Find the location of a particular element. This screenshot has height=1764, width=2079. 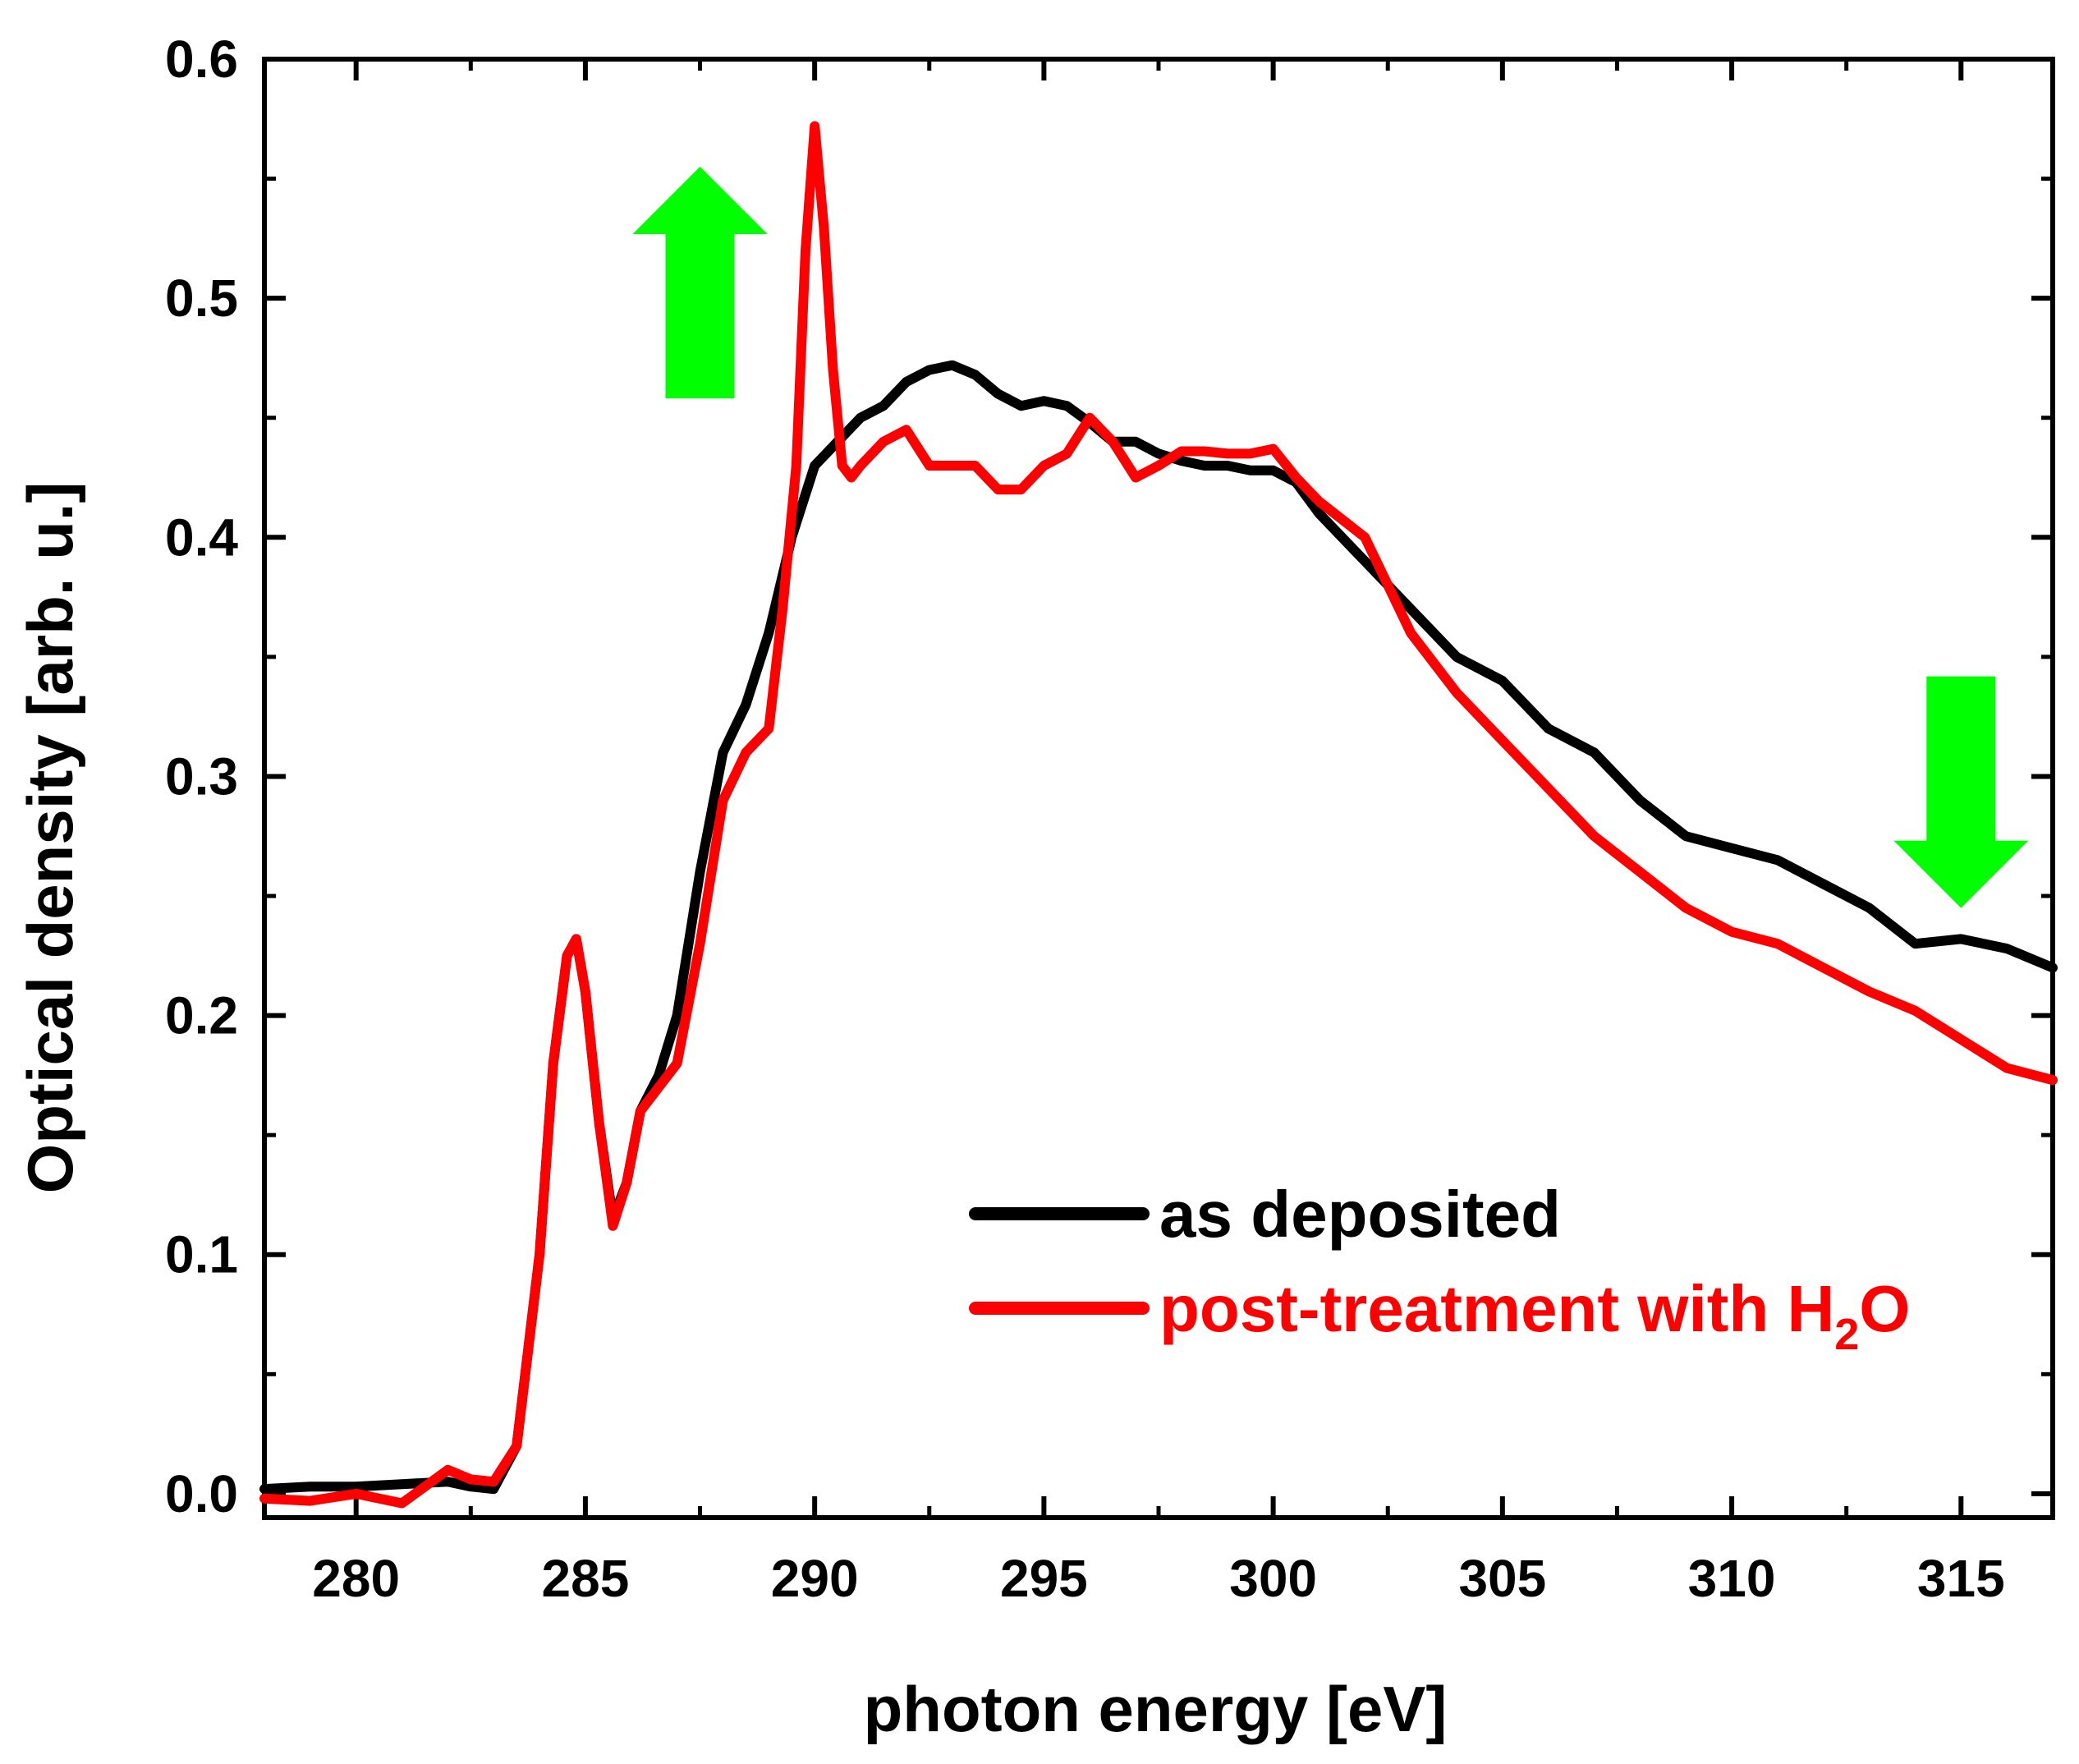

x-tick-label: 300 is located at coordinates (1273, 1578).